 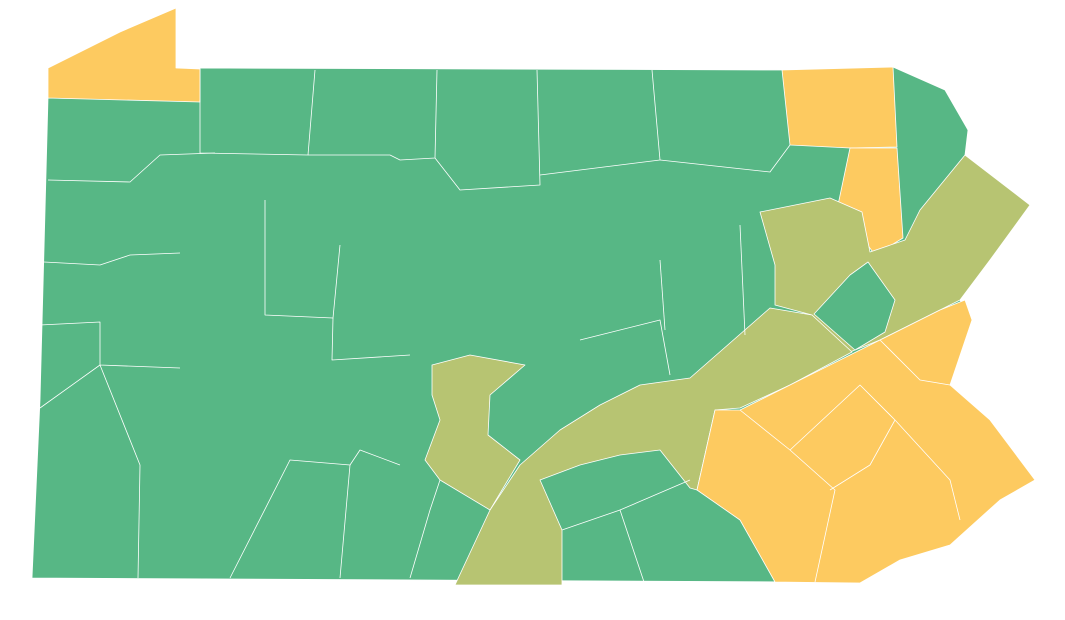 I want to click on region-olive, so click(x=475, y=432).